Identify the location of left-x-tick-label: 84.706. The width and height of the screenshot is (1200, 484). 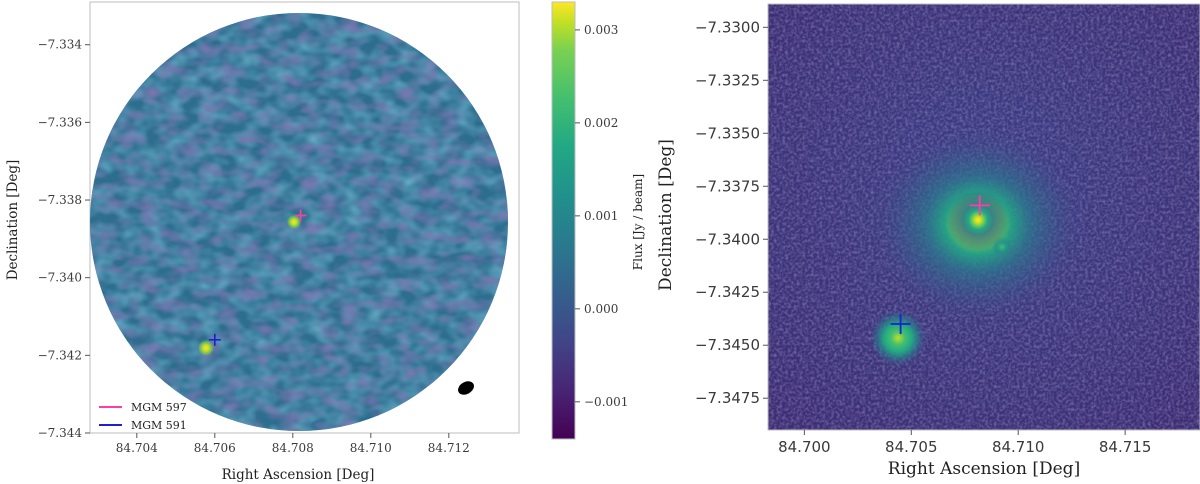
(215, 448).